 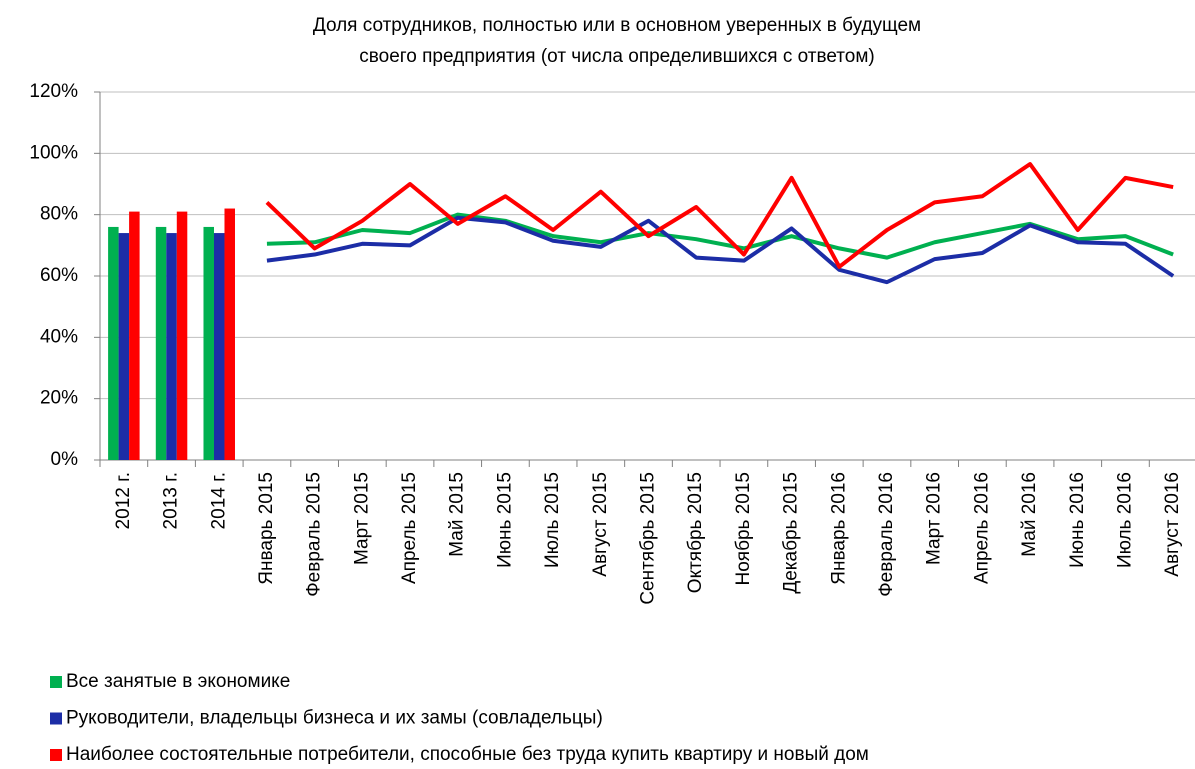 What do you see at coordinates (218, 500) in the screenshot?
I see `x-tick-label: 2014 г.` at bounding box center [218, 500].